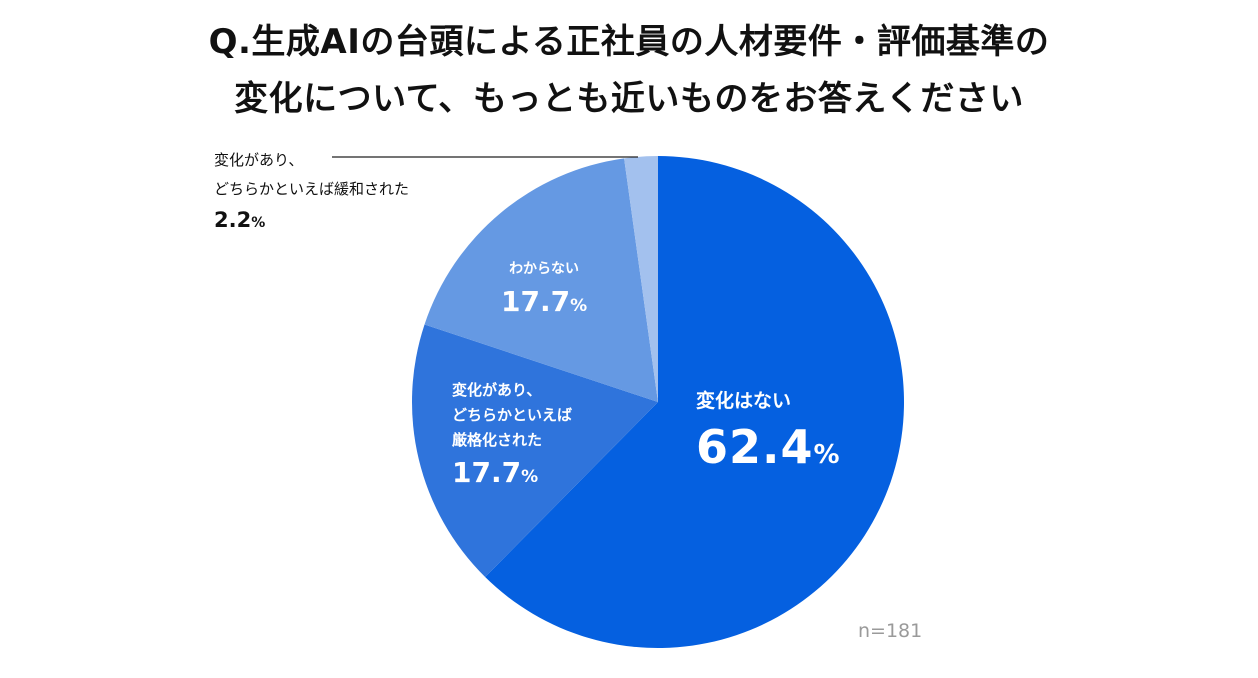 The height and width of the screenshot is (678, 1258). I want to click on chart-title-line-2: 変化について、もっとも近いものをお答えください, so click(629, 99).